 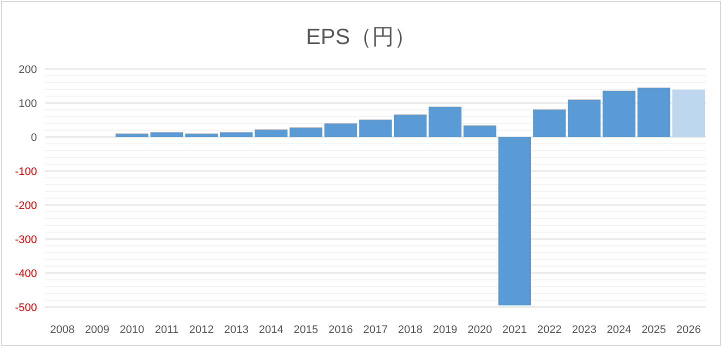 I want to click on y-tick-label: -500, so click(x=25, y=308).